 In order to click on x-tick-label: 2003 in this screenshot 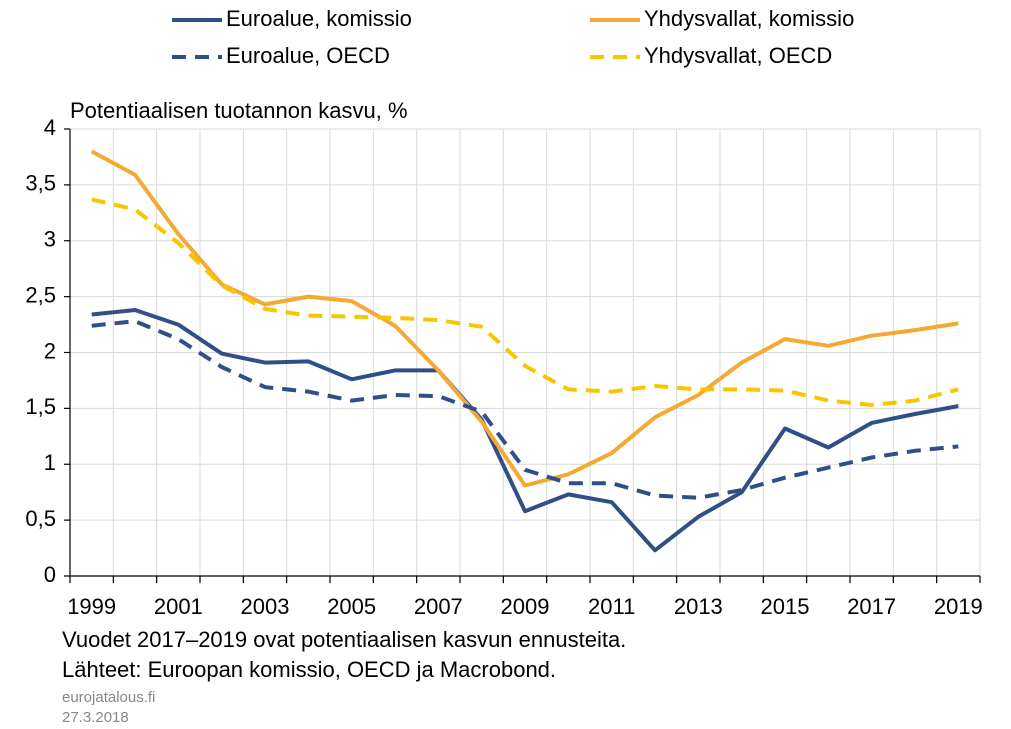, I will do `click(265, 606)`.